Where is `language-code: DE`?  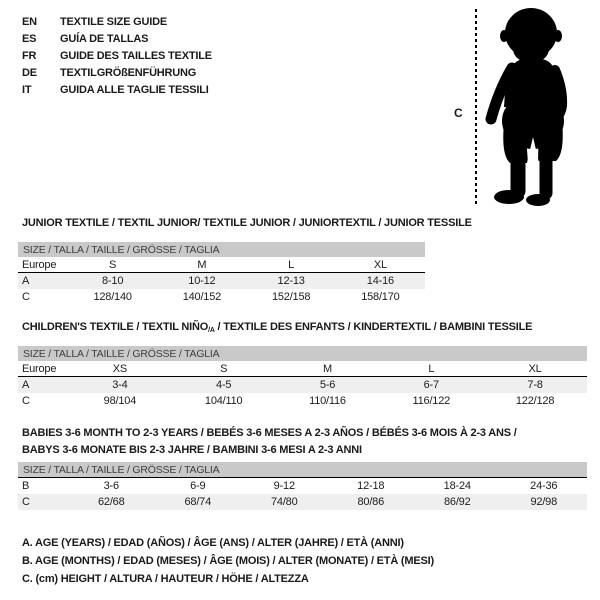
language-code: DE is located at coordinates (29, 72).